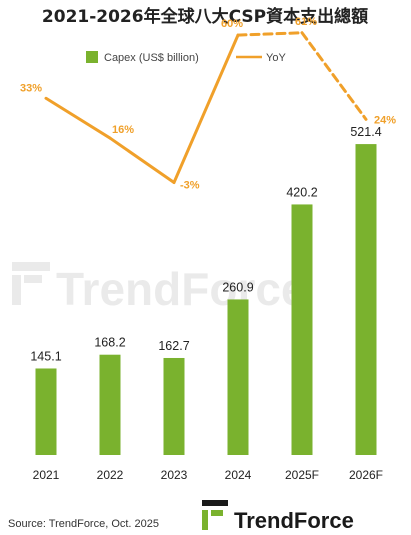 Image resolution: width=411 pixels, height=535 pixels. What do you see at coordinates (217, 513) in the screenshot?
I see `logo-mid-bar` at bounding box center [217, 513].